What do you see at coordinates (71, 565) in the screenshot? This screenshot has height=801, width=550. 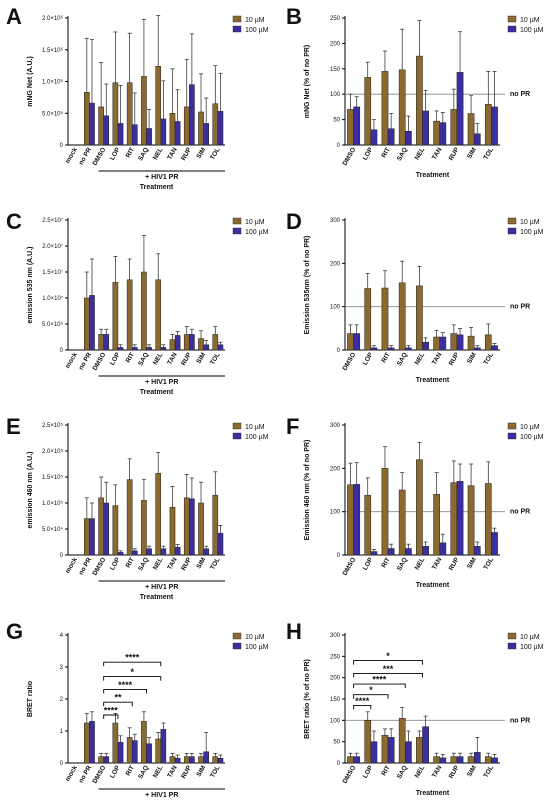 I see `x-tick-label: mock` at bounding box center [71, 565].